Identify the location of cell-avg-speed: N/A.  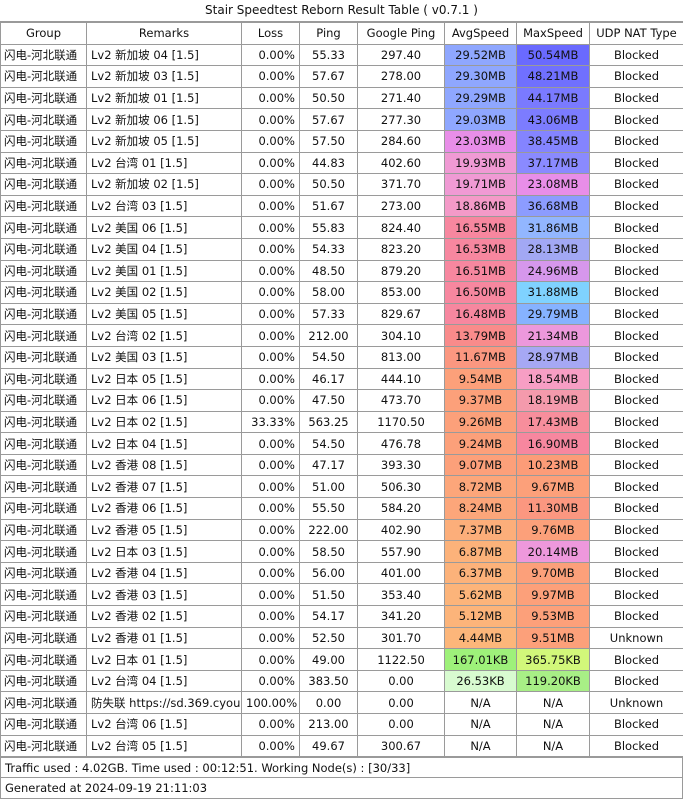
(480, 746).